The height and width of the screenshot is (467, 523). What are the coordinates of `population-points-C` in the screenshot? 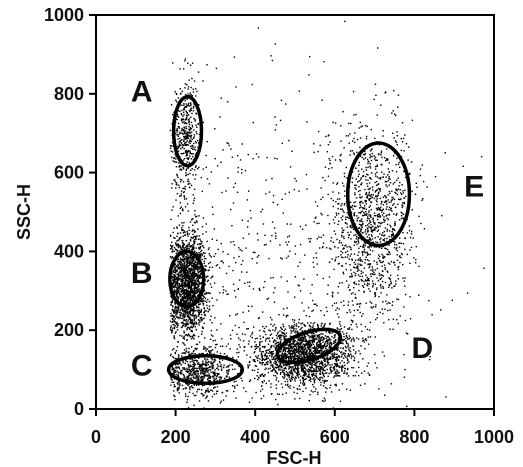 It's located at (213, 371).